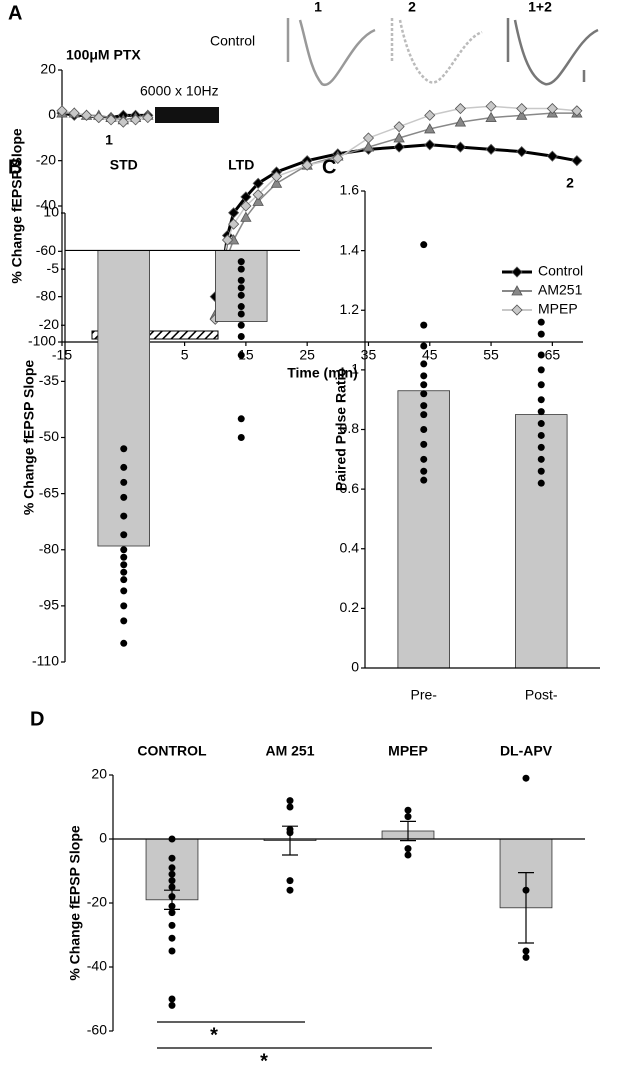 The width and height of the screenshot is (638, 1068). Describe the element at coordinates (172, 751) in the screenshot. I see `category-label: CONTROL` at that location.